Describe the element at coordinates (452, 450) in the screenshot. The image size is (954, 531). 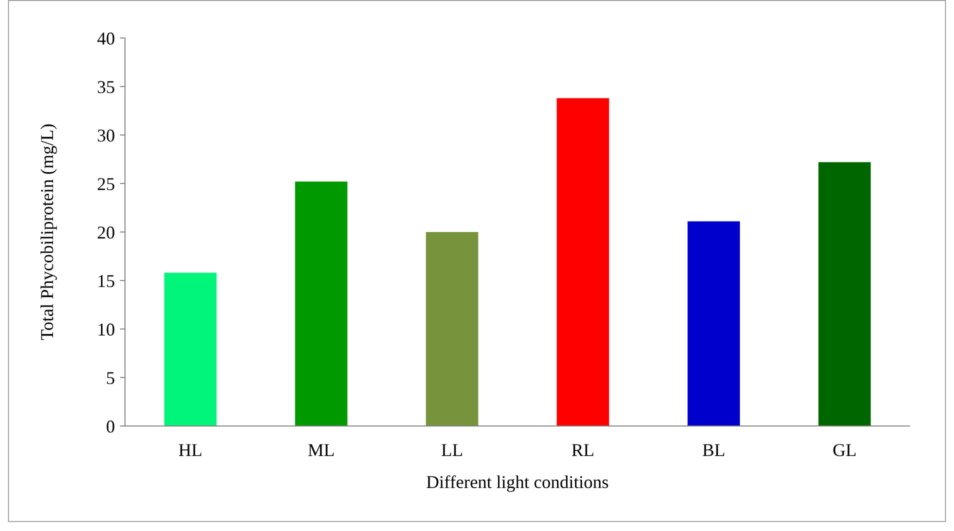
I see `x-tick-label: LL` at that location.